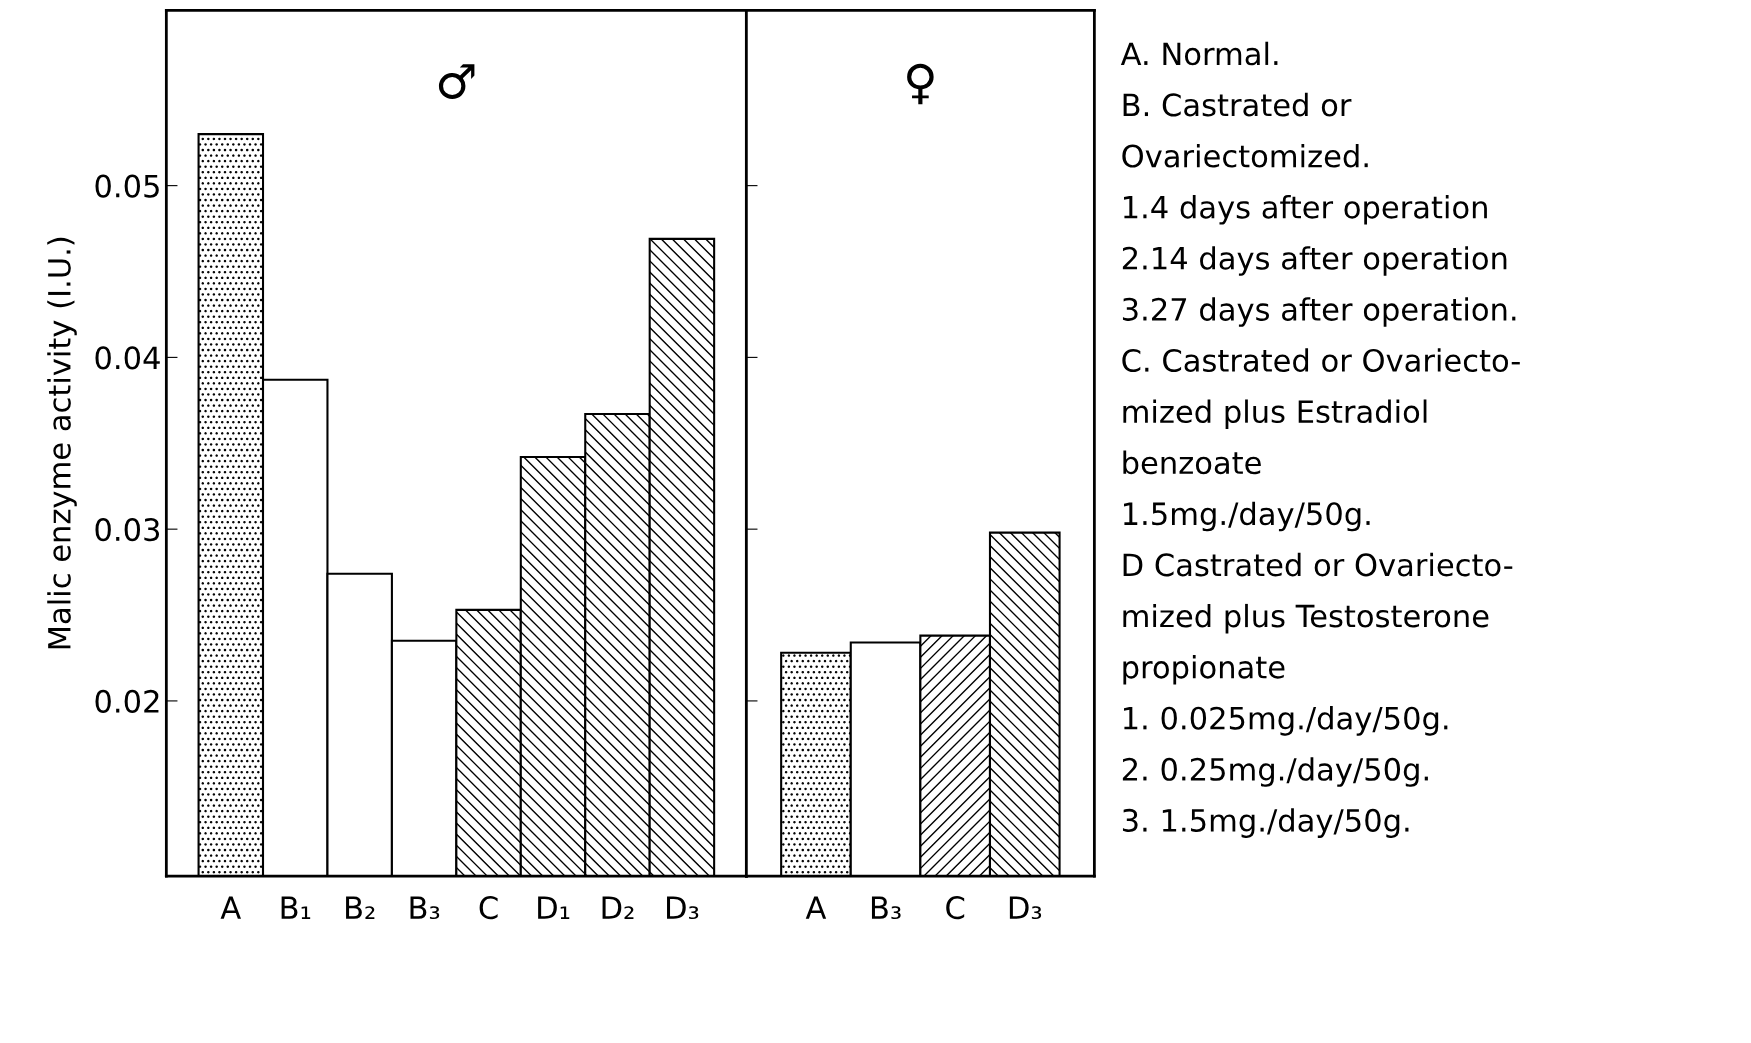  I want to click on y-tick-label: 0.05, so click(127, 186).